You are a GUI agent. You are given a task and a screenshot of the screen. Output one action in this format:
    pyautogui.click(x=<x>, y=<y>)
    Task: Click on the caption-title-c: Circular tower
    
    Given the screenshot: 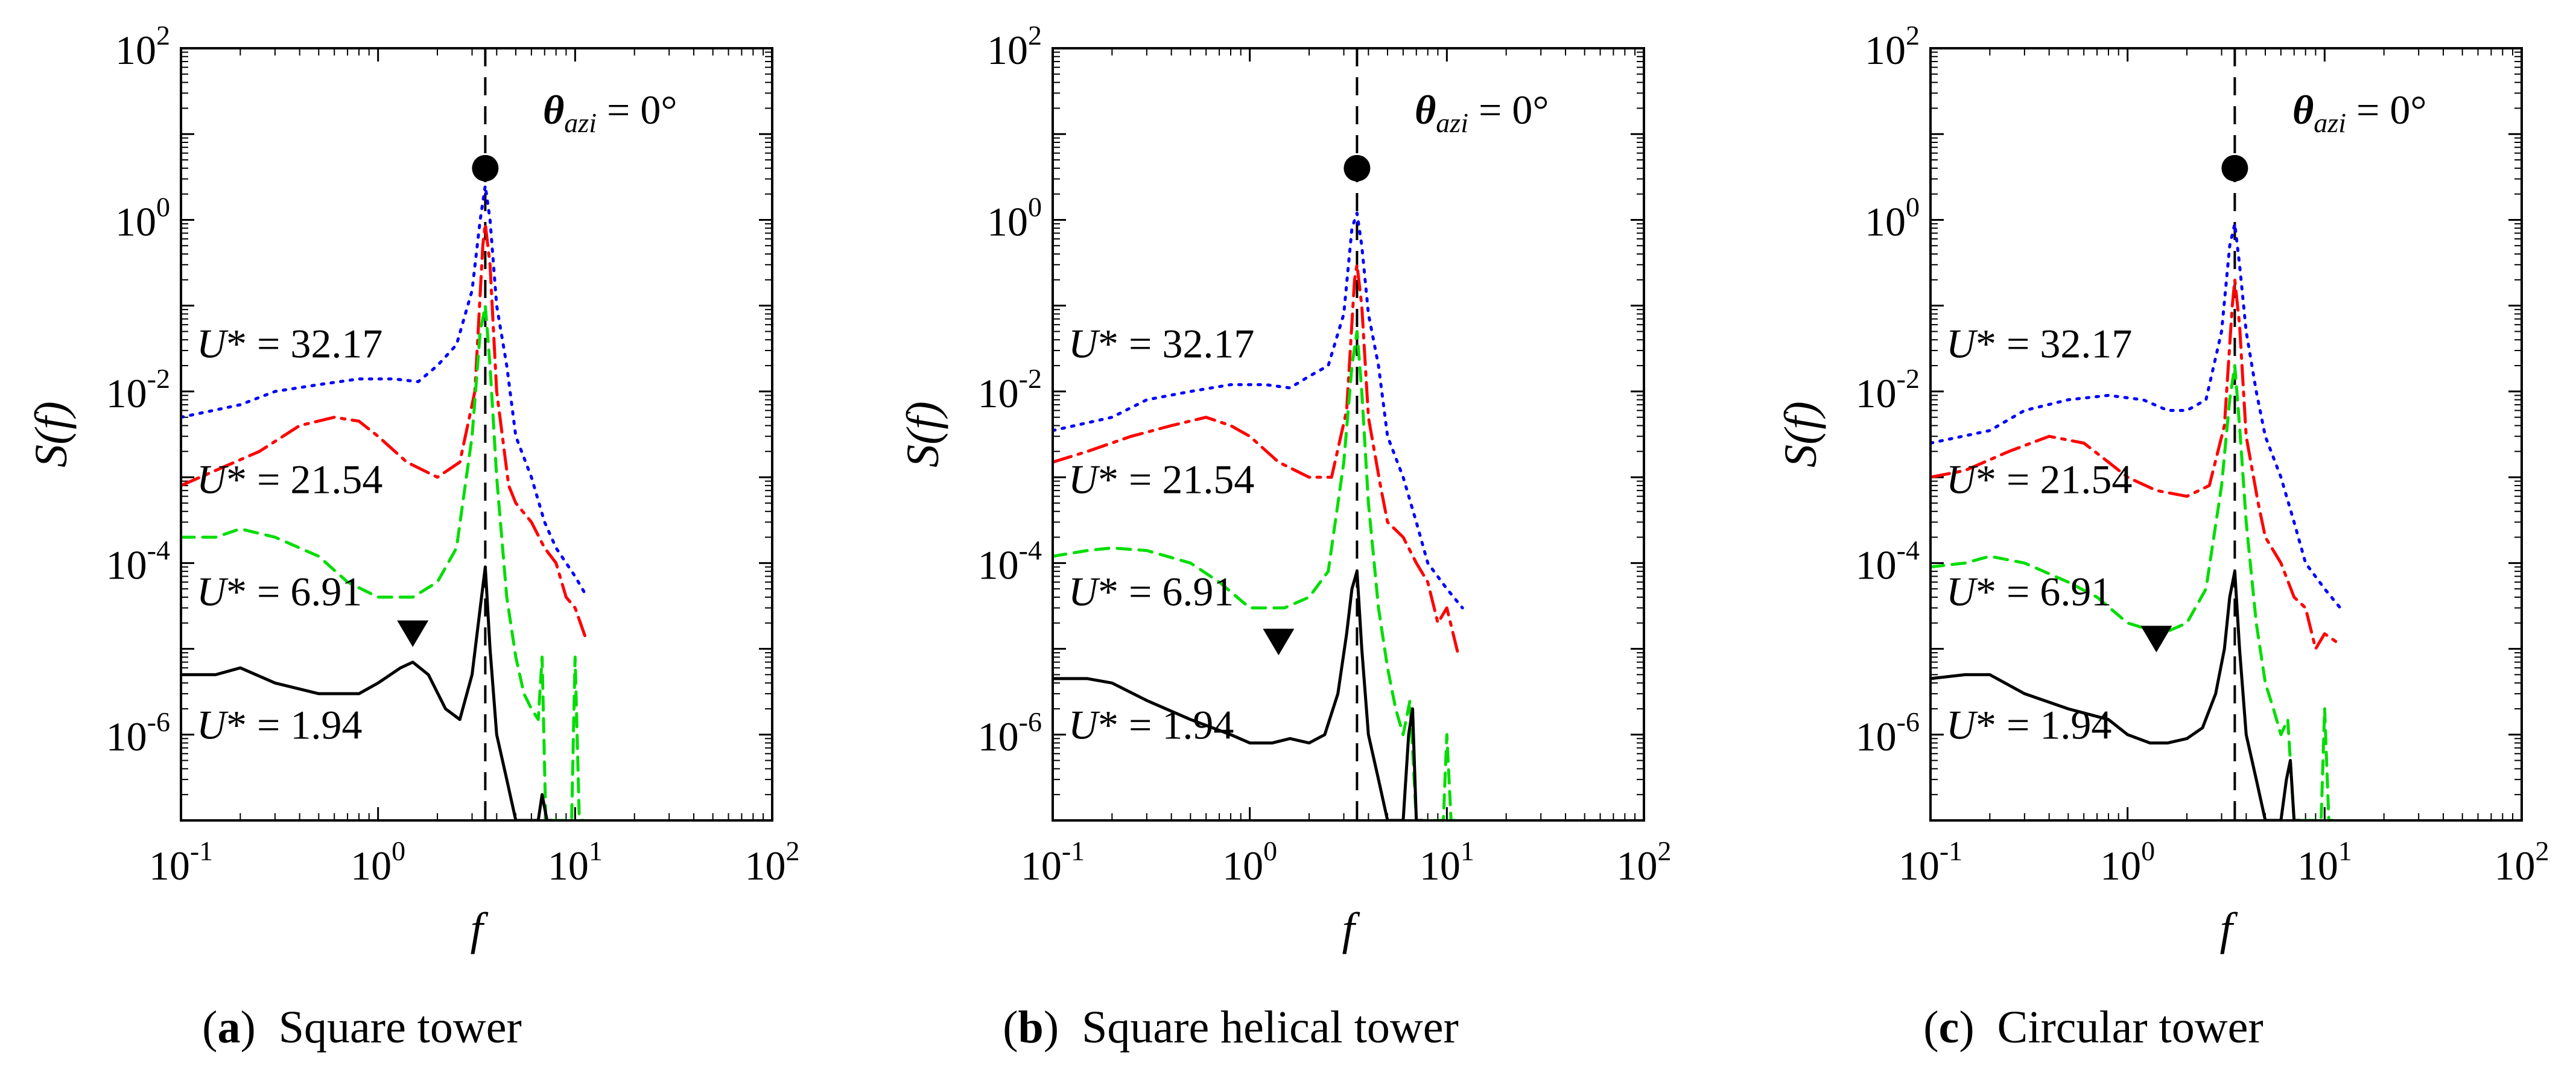 What is the action you would take?
    pyautogui.click(x=2130, y=1027)
    